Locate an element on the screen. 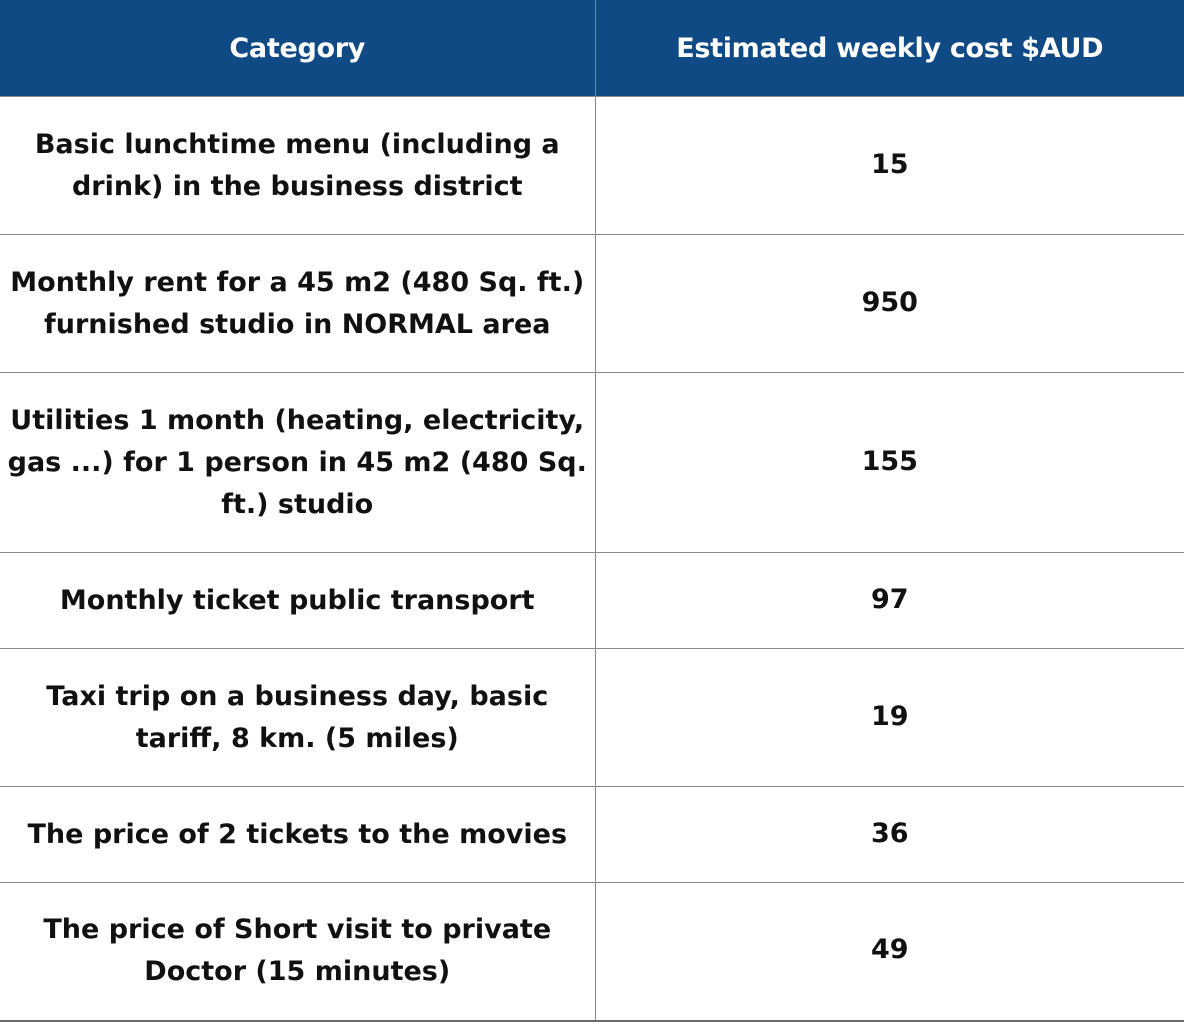  cost-cell: 97 is located at coordinates (889, 600).